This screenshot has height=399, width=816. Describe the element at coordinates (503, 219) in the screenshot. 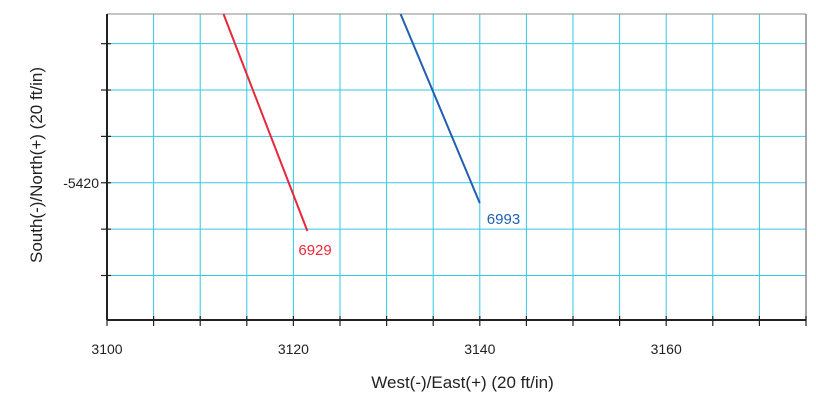

I see `well-end-label: 6993` at that location.